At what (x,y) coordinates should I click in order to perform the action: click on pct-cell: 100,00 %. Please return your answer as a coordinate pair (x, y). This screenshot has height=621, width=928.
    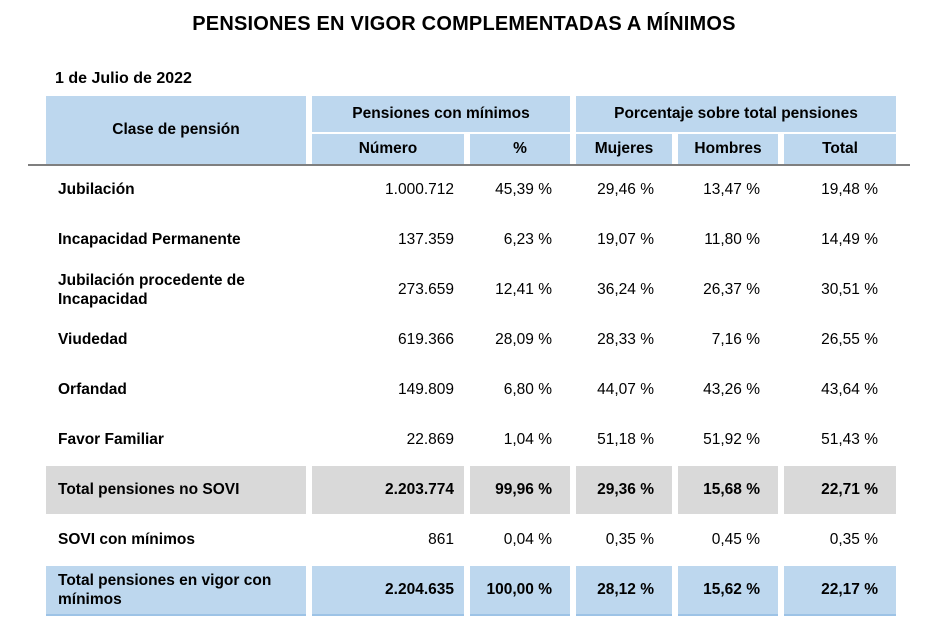
    Looking at the image, I should click on (520, 591).